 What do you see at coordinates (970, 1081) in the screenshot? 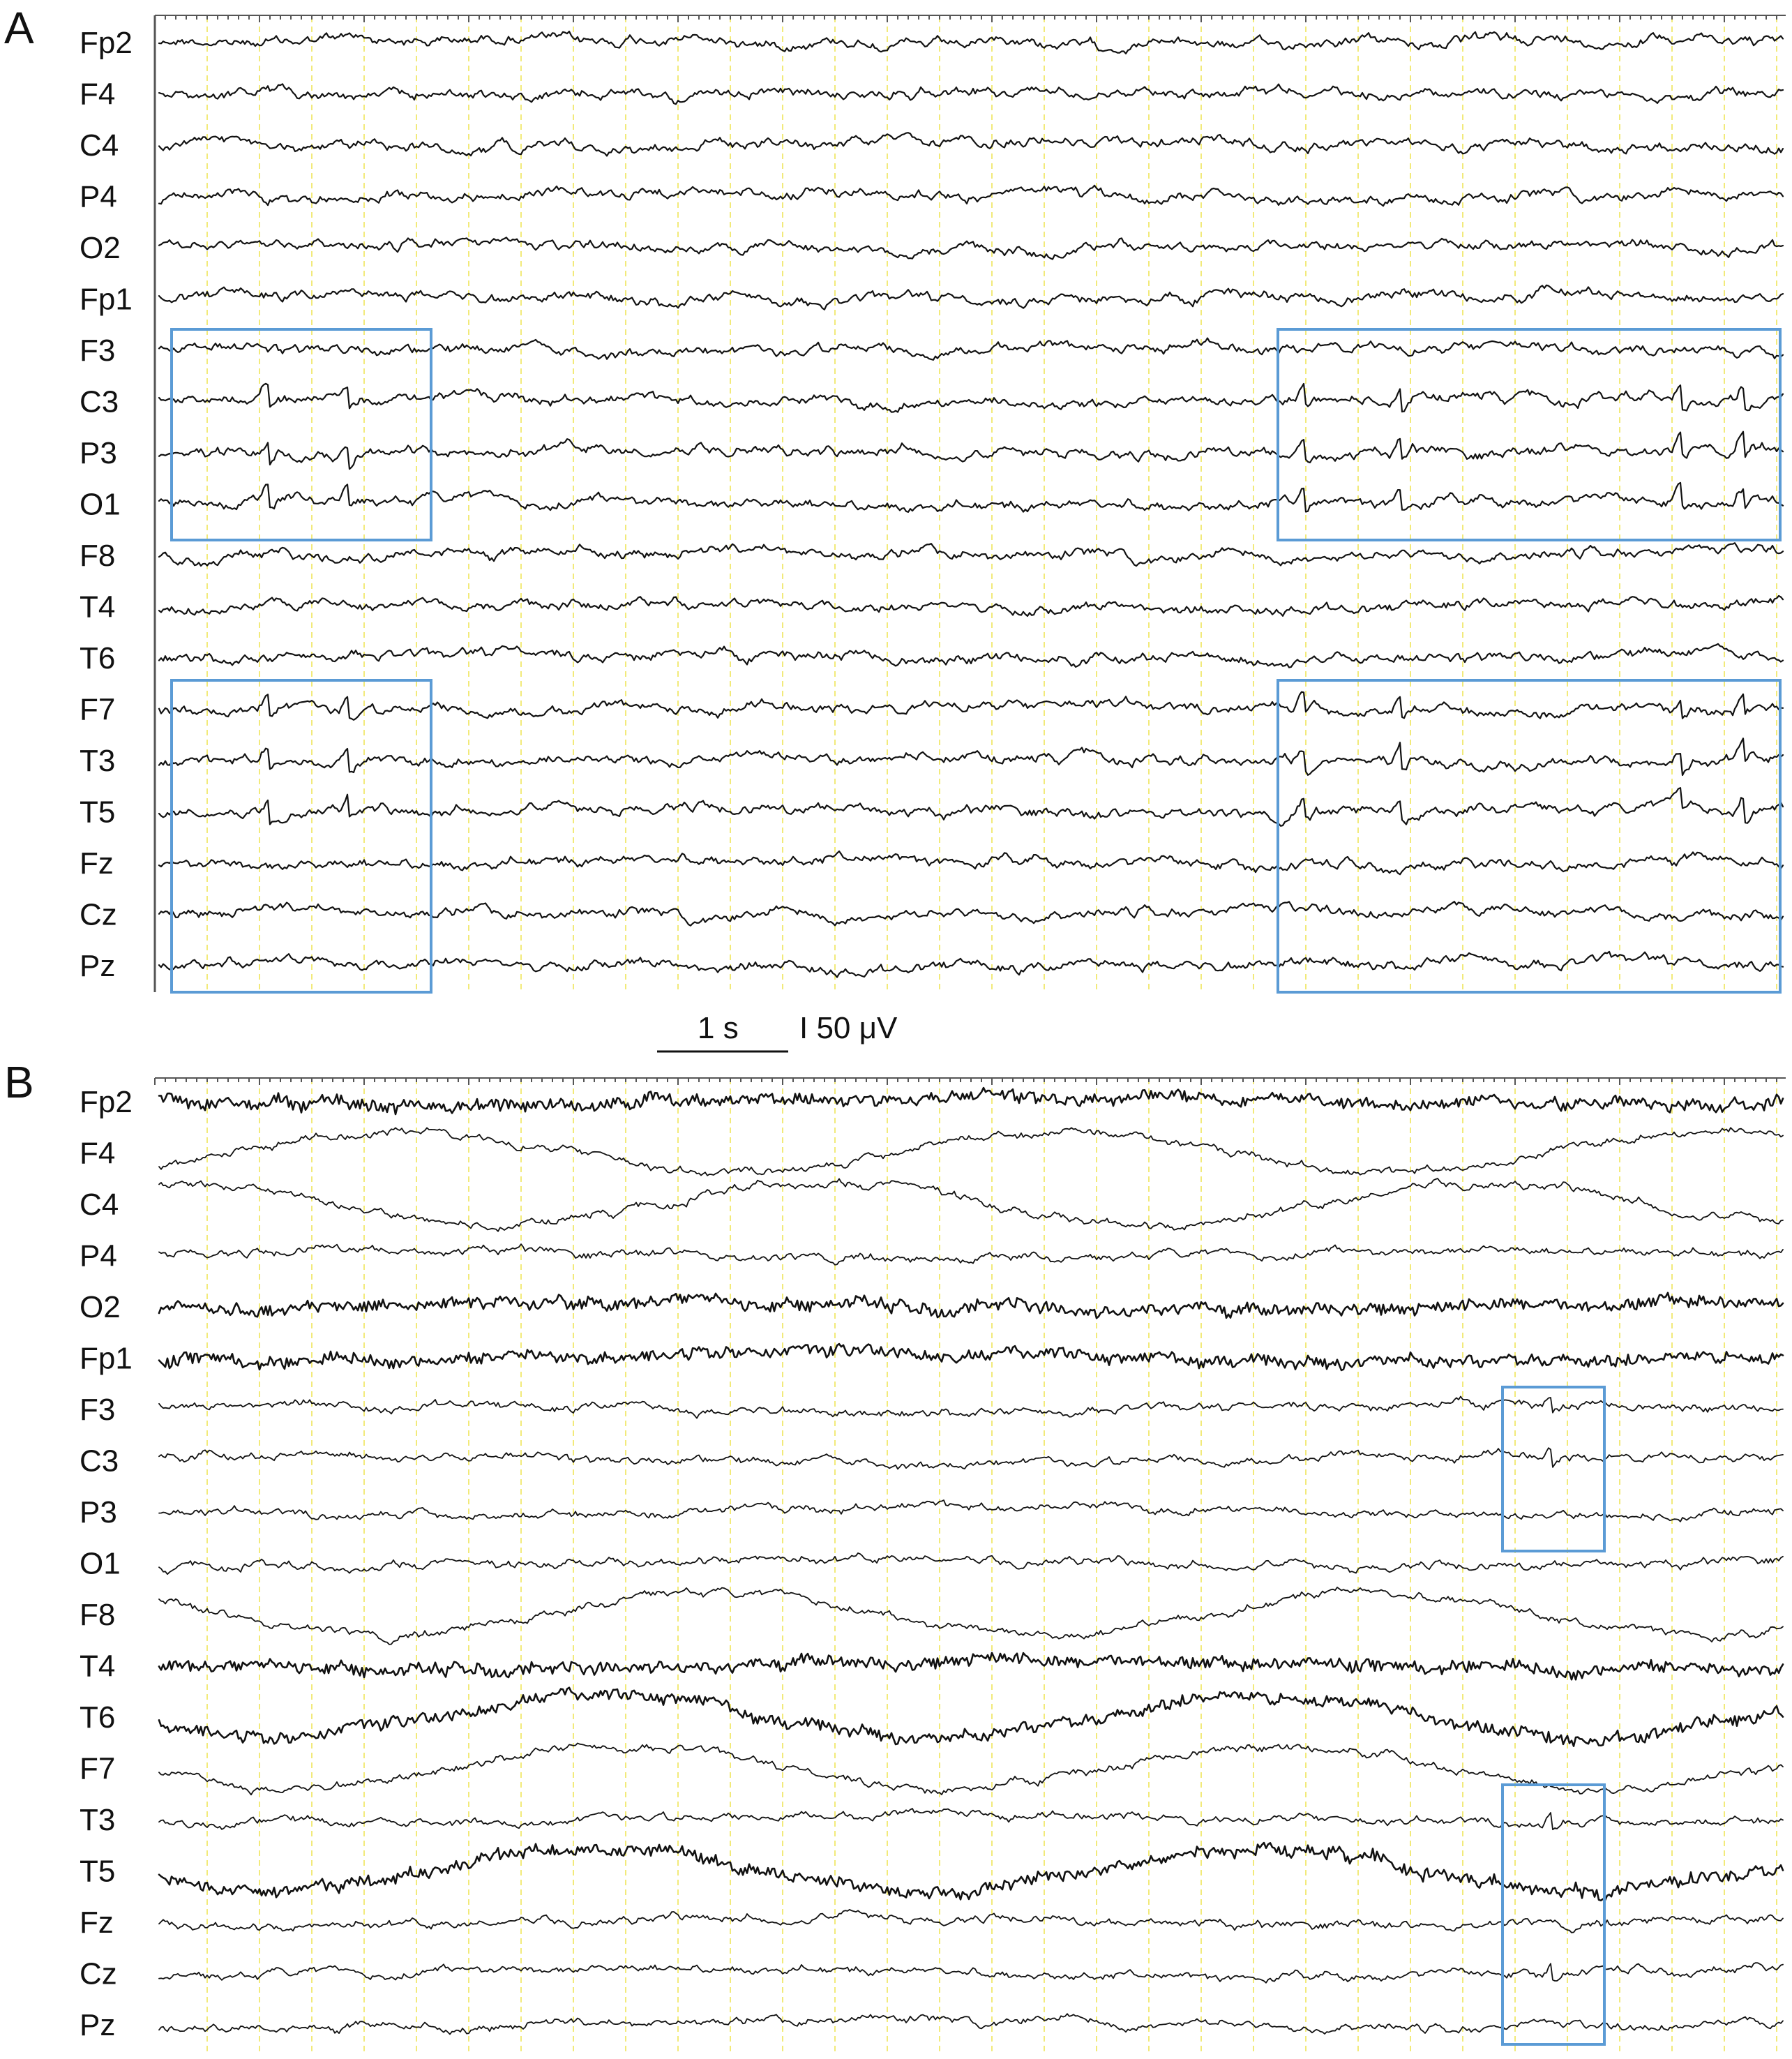
I see `panel-b-time-ruler` at bounding box center [970, 1081].